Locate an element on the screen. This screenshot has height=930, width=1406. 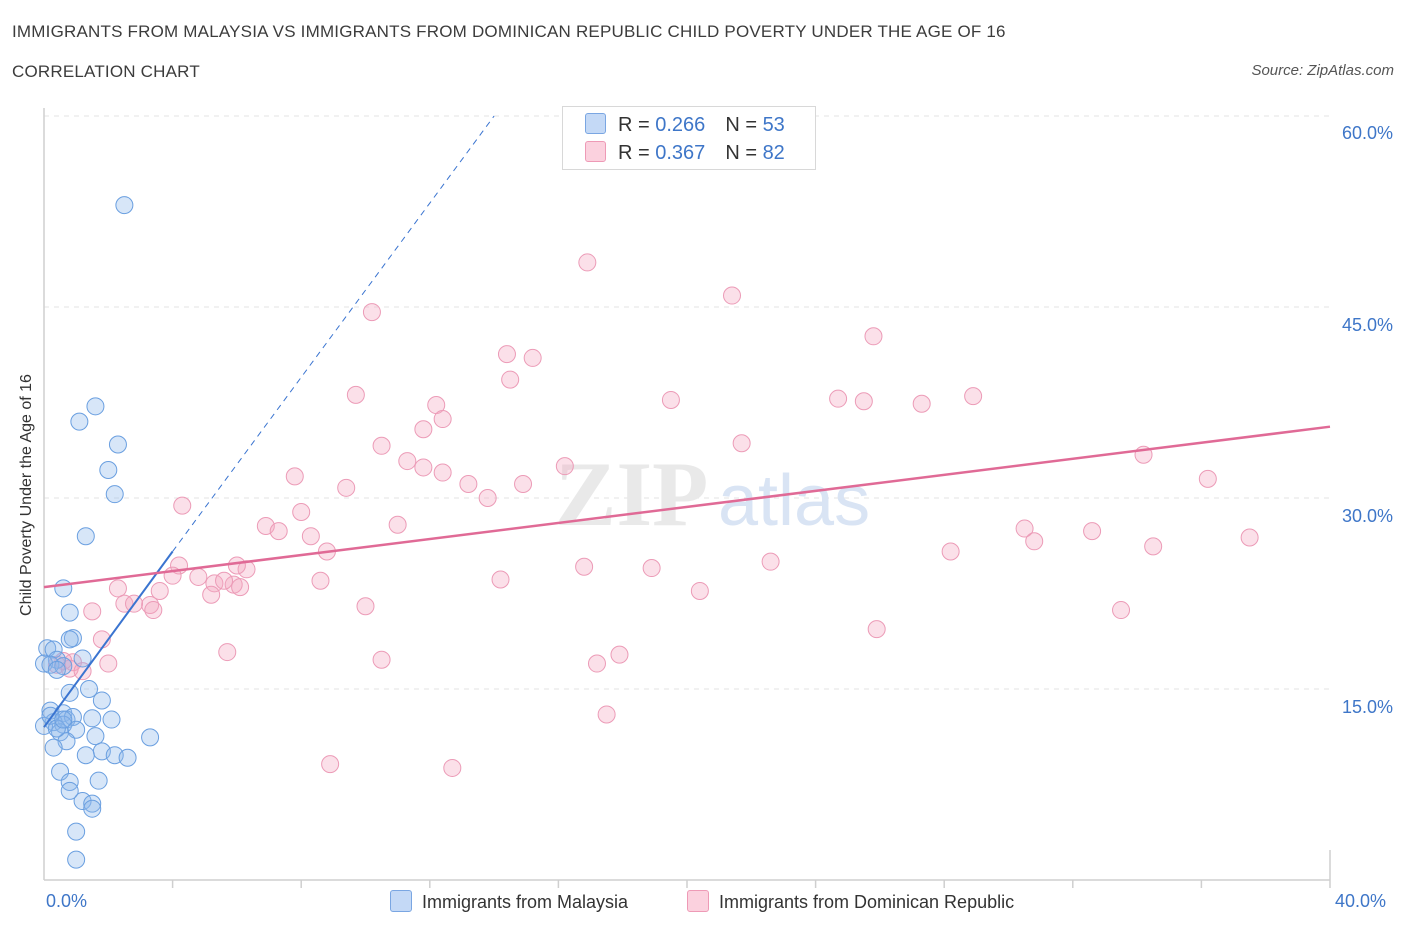
chart-subtitle: CORRELATION CHART is located at coordinates (106, 71).